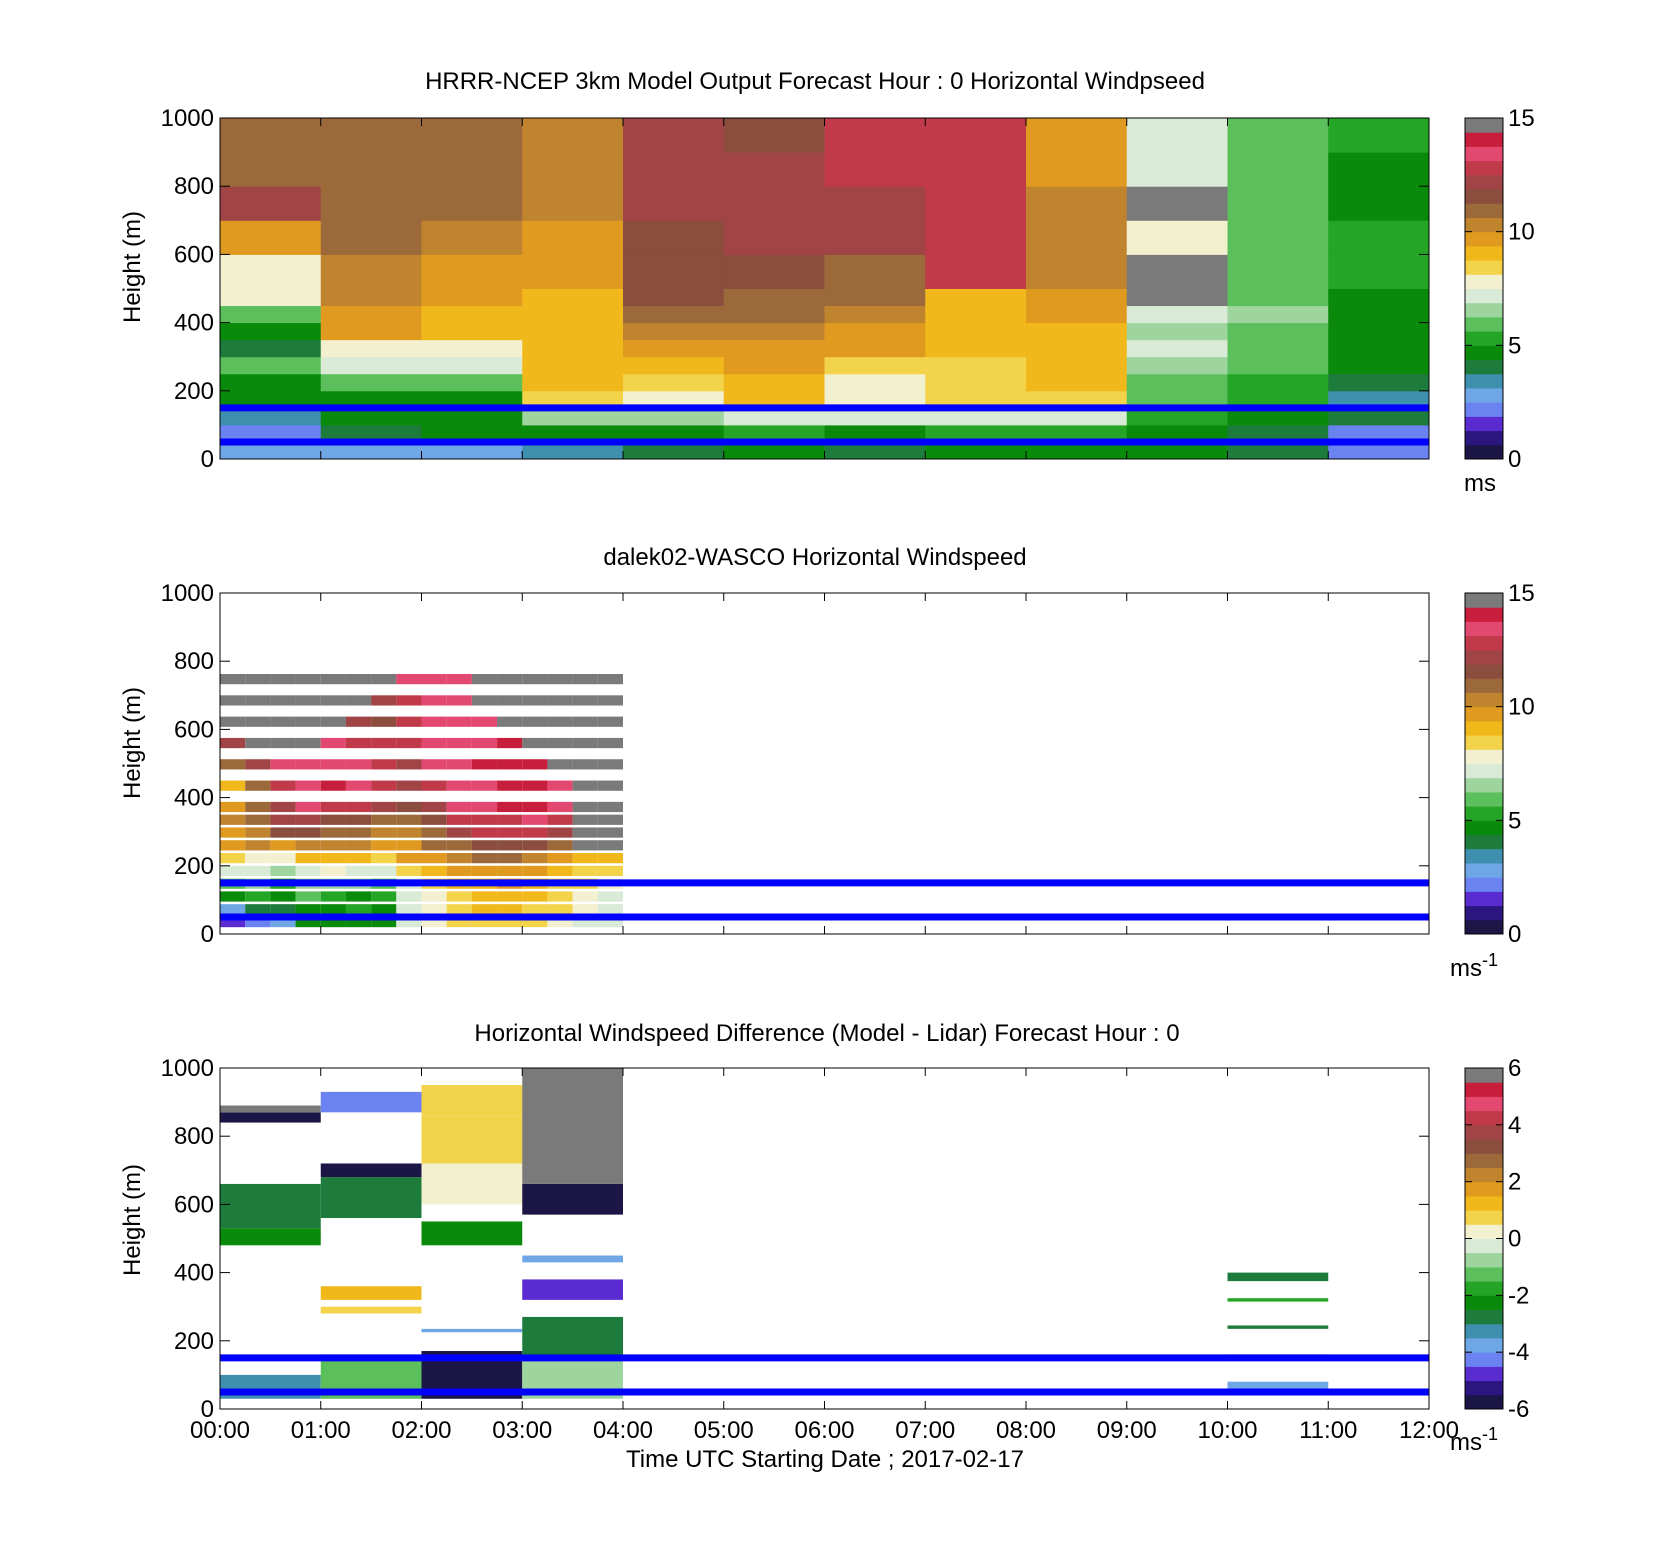 This screenshot has width=1680, height=1561. Describe the element at coordinates (194, 729) in the screenshot. I see `y-tick-label: 600` at that location.